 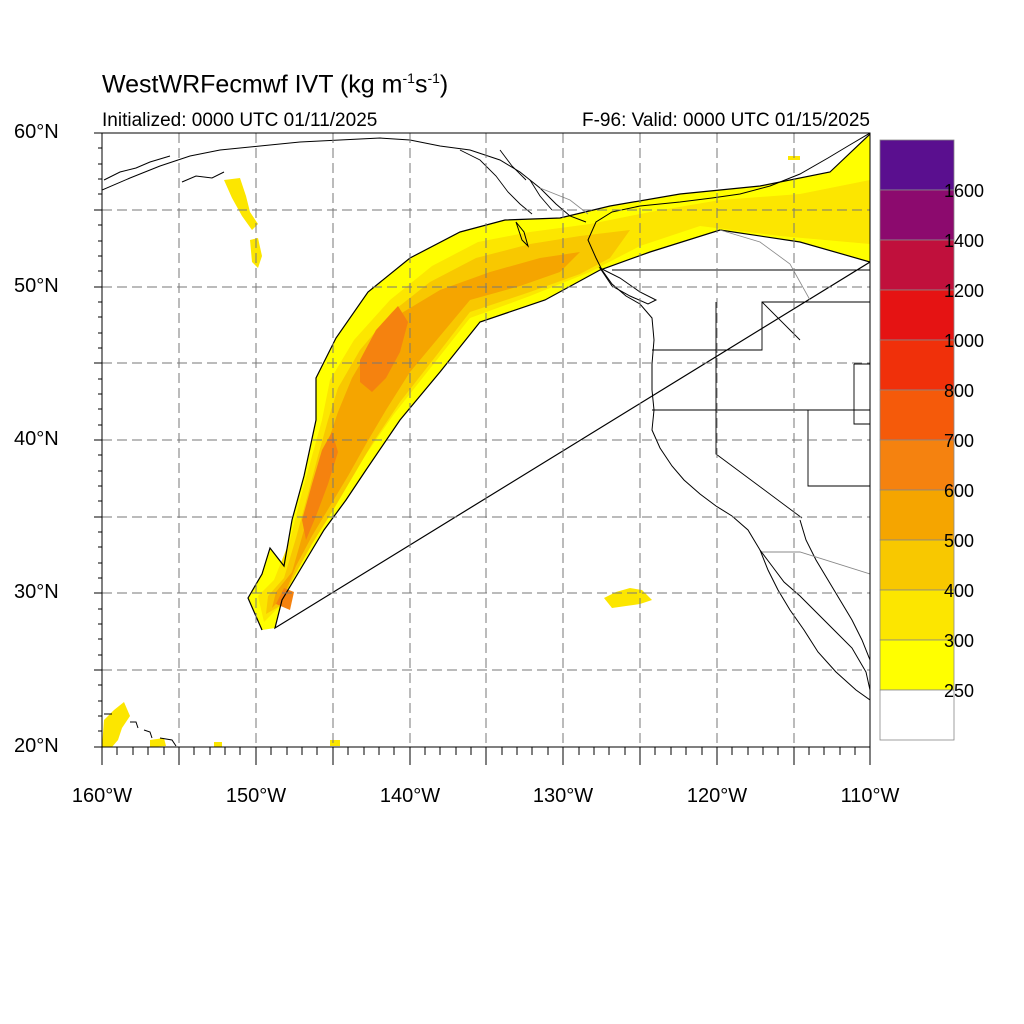 I want to click on ivt-blob-subtropical, so click(x=628, y=598).